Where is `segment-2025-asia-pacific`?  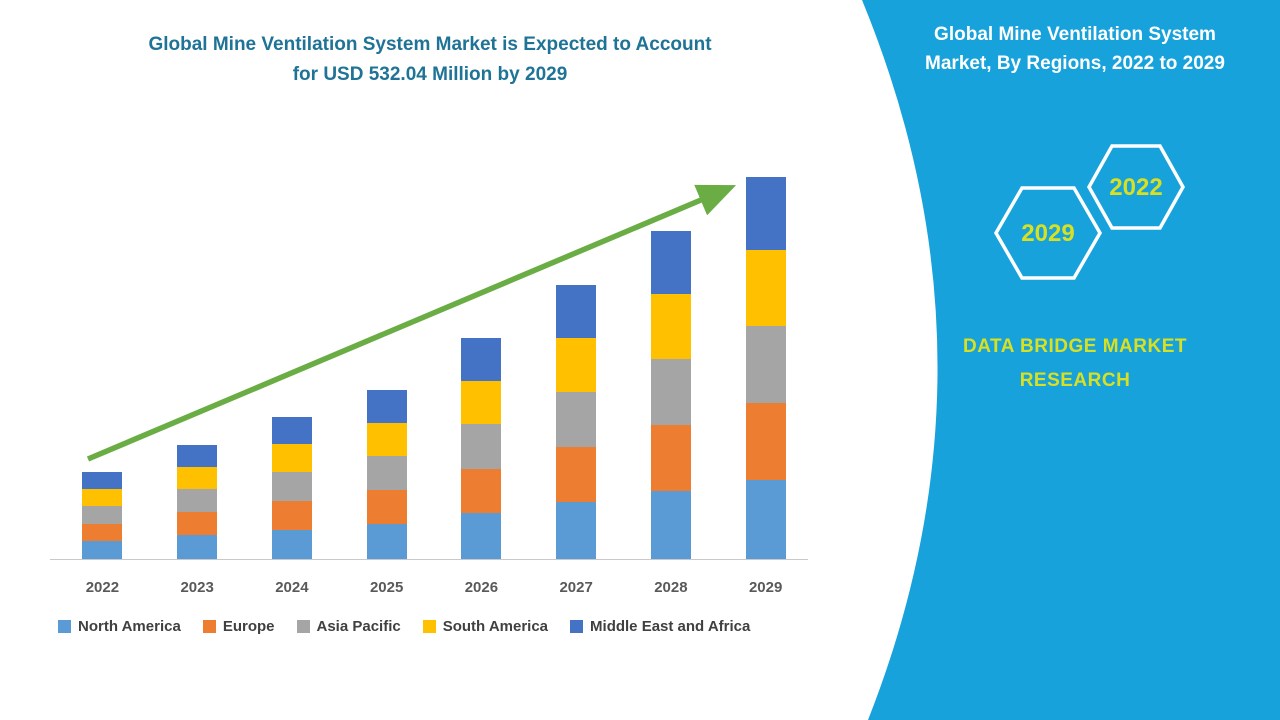 segment-2025-asia-pacific is located at coordinates (386, 473).